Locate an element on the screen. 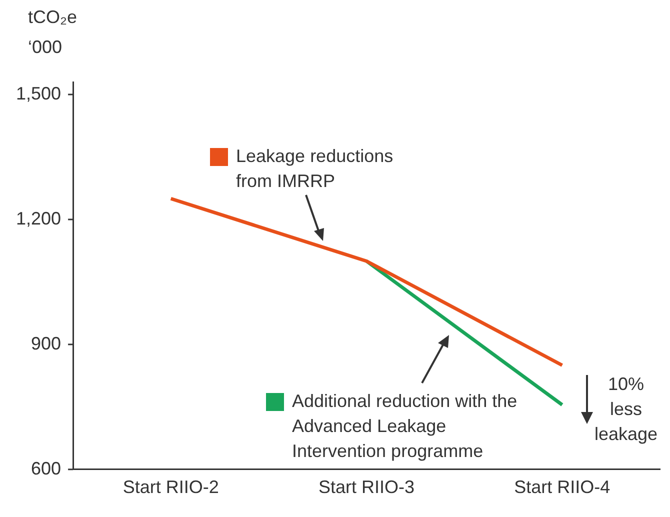 This screenshot has height=517, width=670. y-tick-label: 1,500 is located at coordinates (39, 93).